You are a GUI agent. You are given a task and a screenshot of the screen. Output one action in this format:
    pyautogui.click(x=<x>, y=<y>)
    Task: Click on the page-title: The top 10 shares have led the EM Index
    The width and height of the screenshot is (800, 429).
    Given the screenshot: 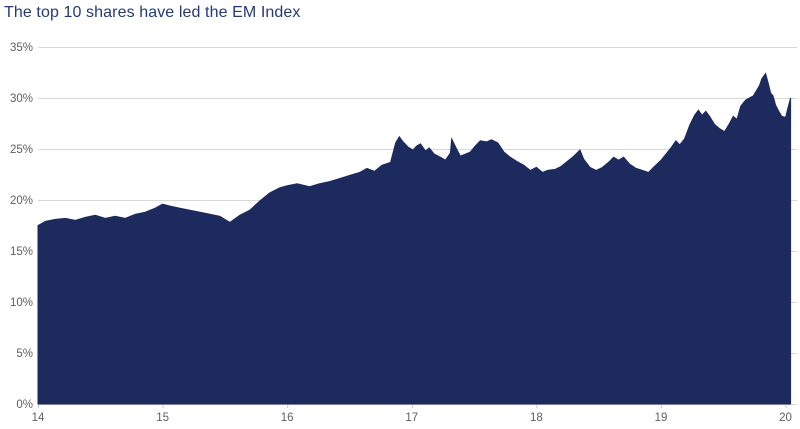 What is the action you would take?
    pyautogui.click(x=152, y=12)
    